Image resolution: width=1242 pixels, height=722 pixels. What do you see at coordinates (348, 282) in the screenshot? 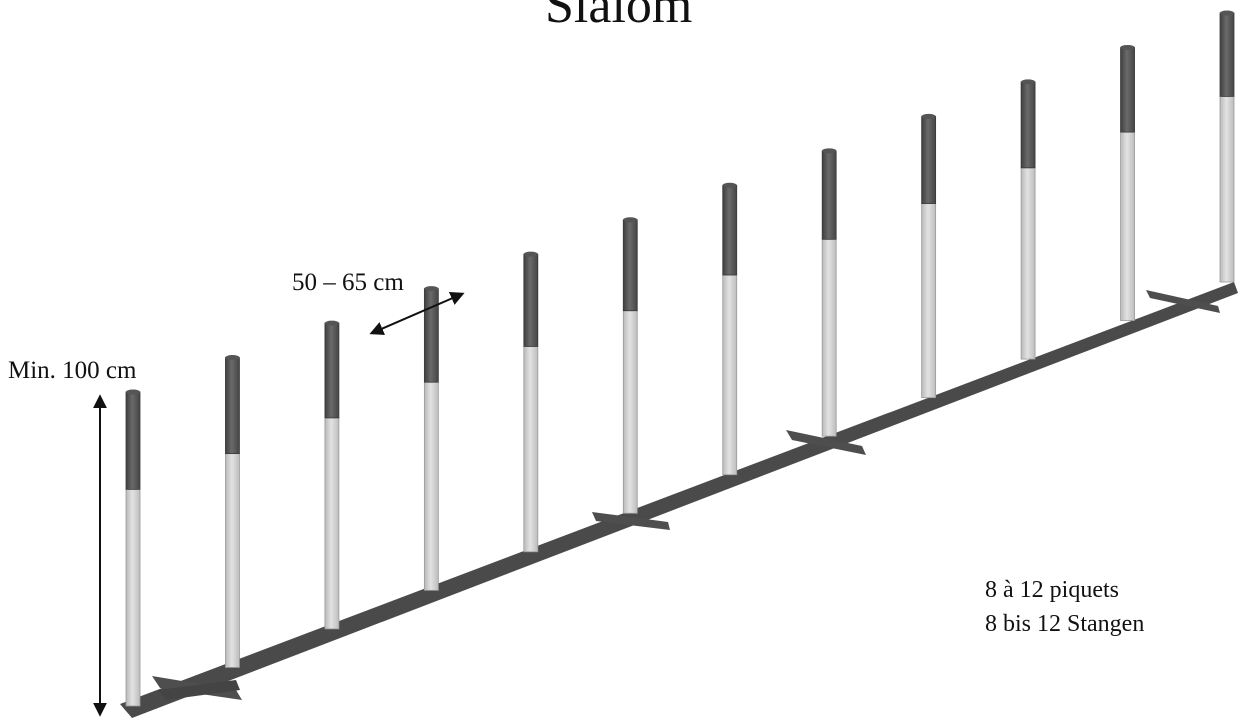
I see `spacing-label: 50 – 65 cm` at bounding box center [348, 282].